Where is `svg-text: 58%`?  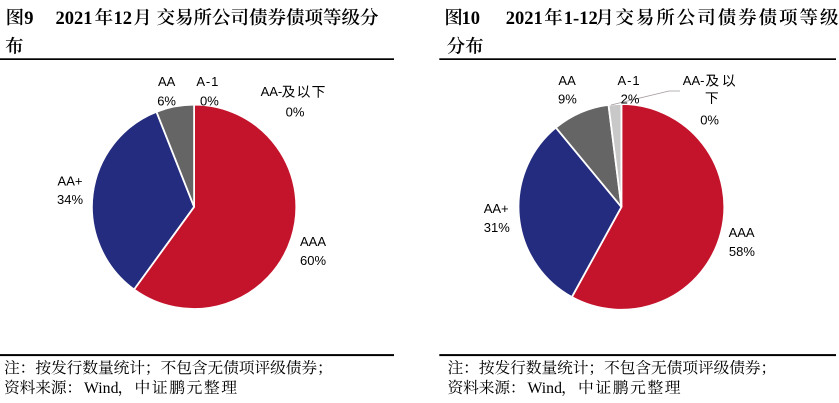
svg-text: 58% is located at coordinates (742, 251).